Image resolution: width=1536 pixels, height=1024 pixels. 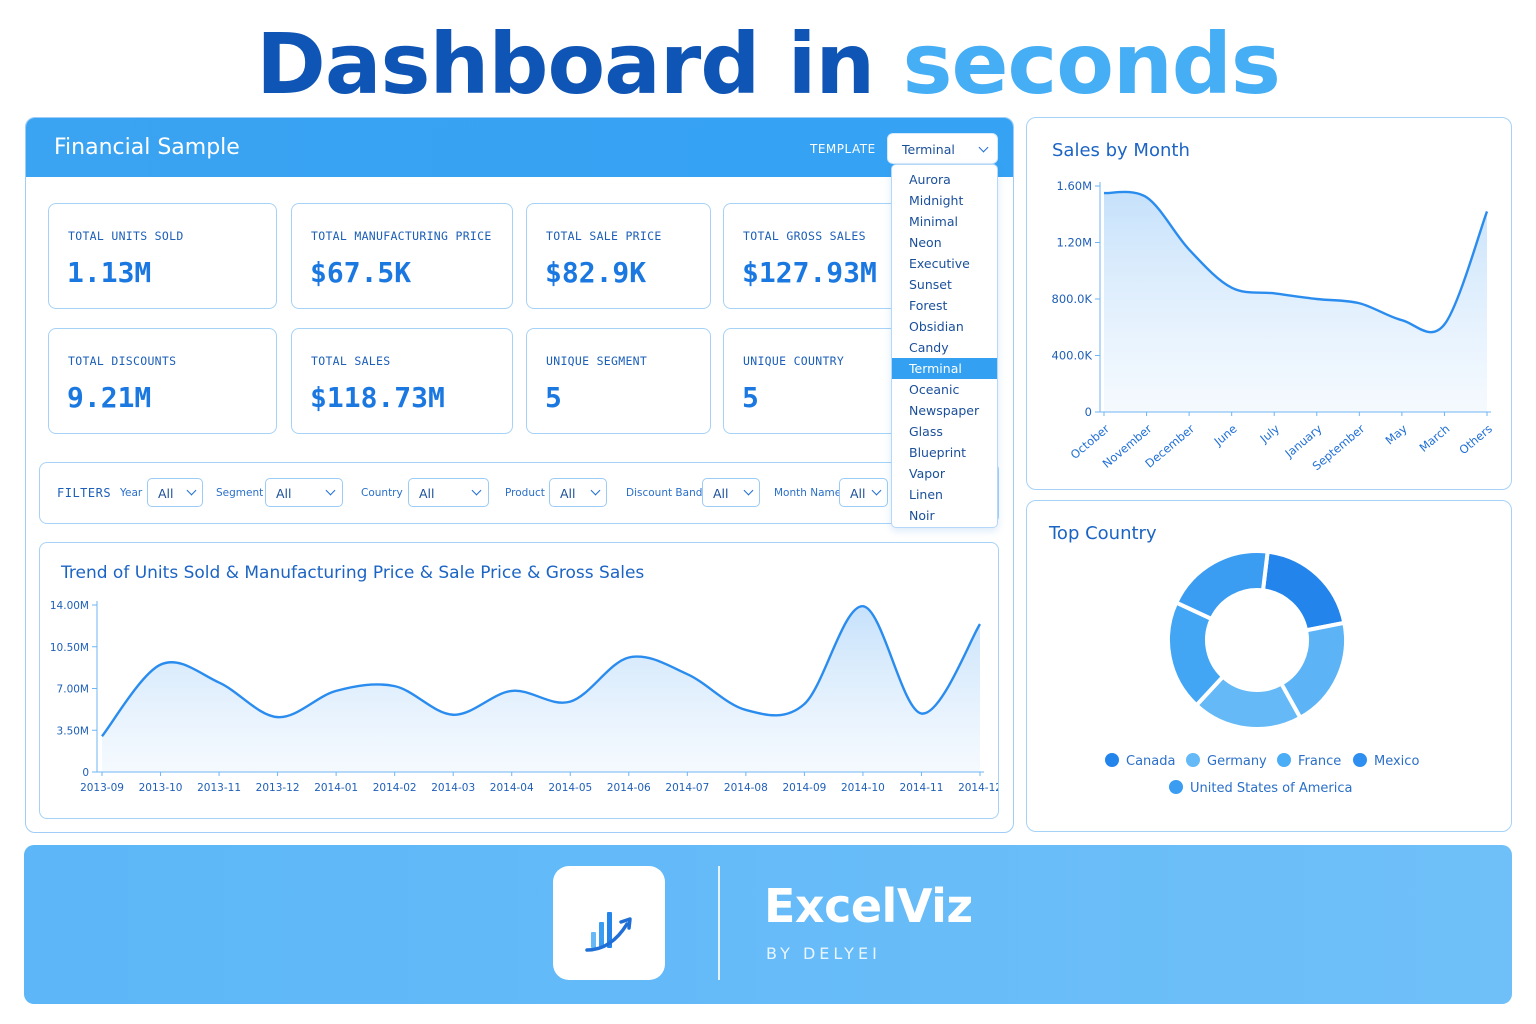 I want to click on x-tick-label: 2014-08, so click(x=746, y=788).